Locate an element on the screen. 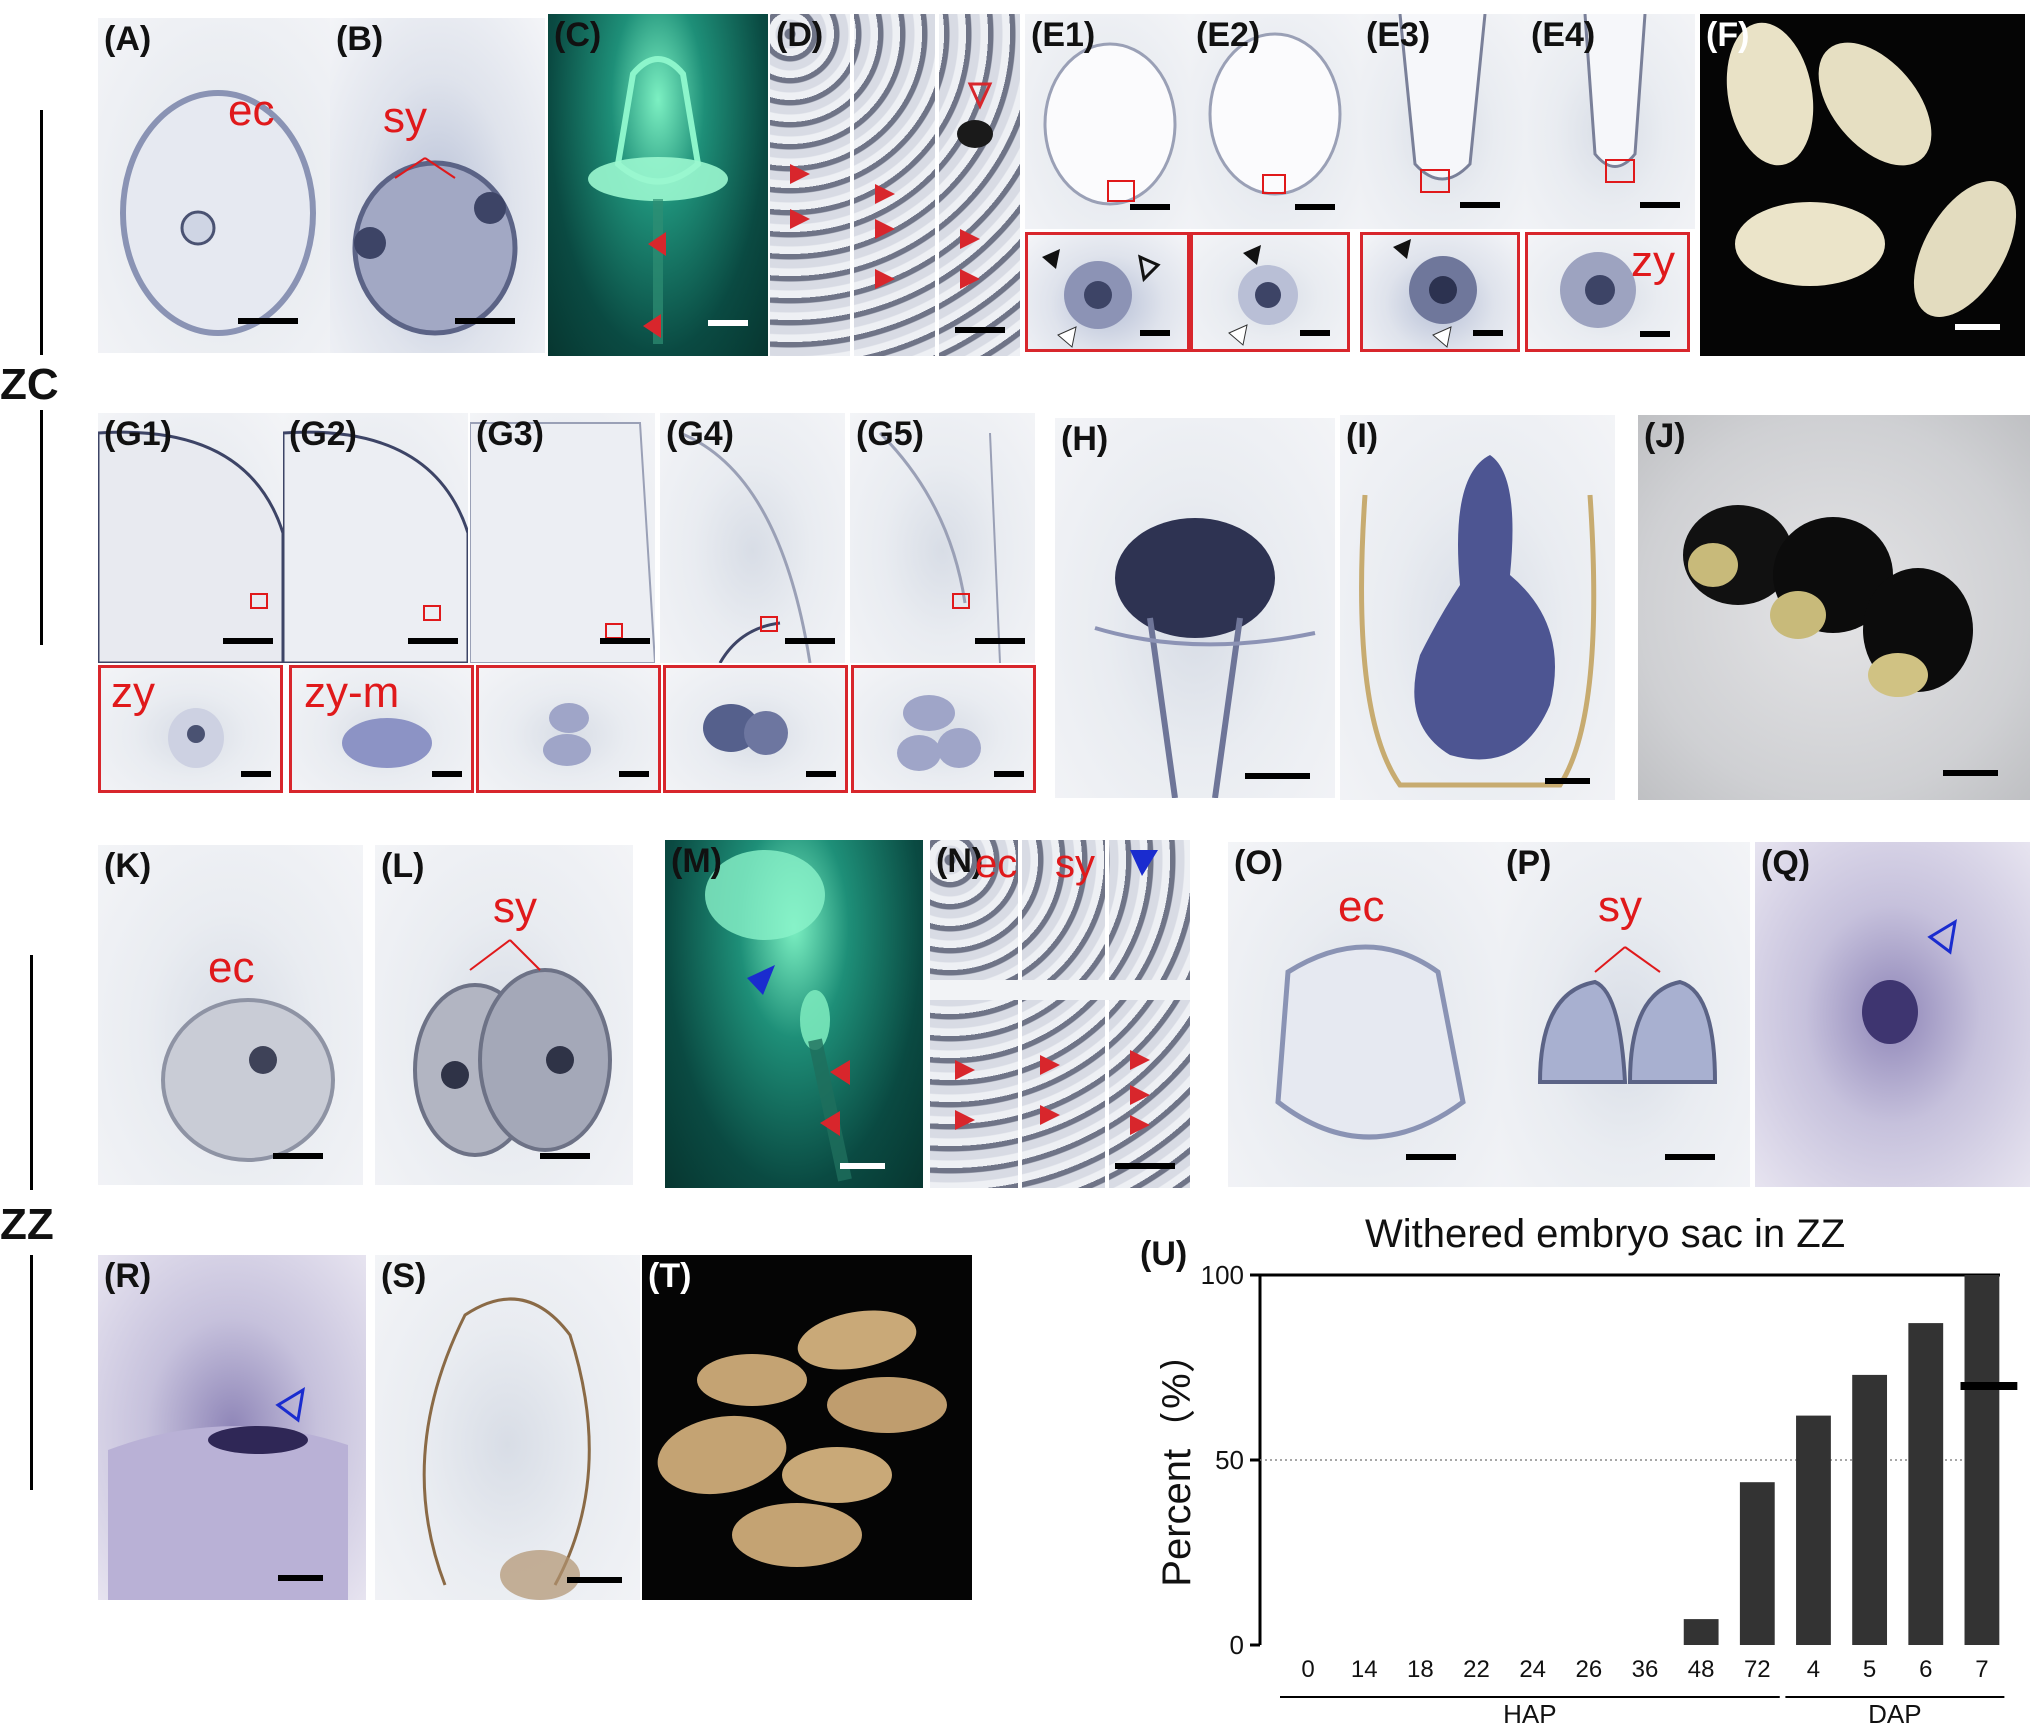 The image size is (2034, 1727). bar is located at coordinates (1982, 1460).